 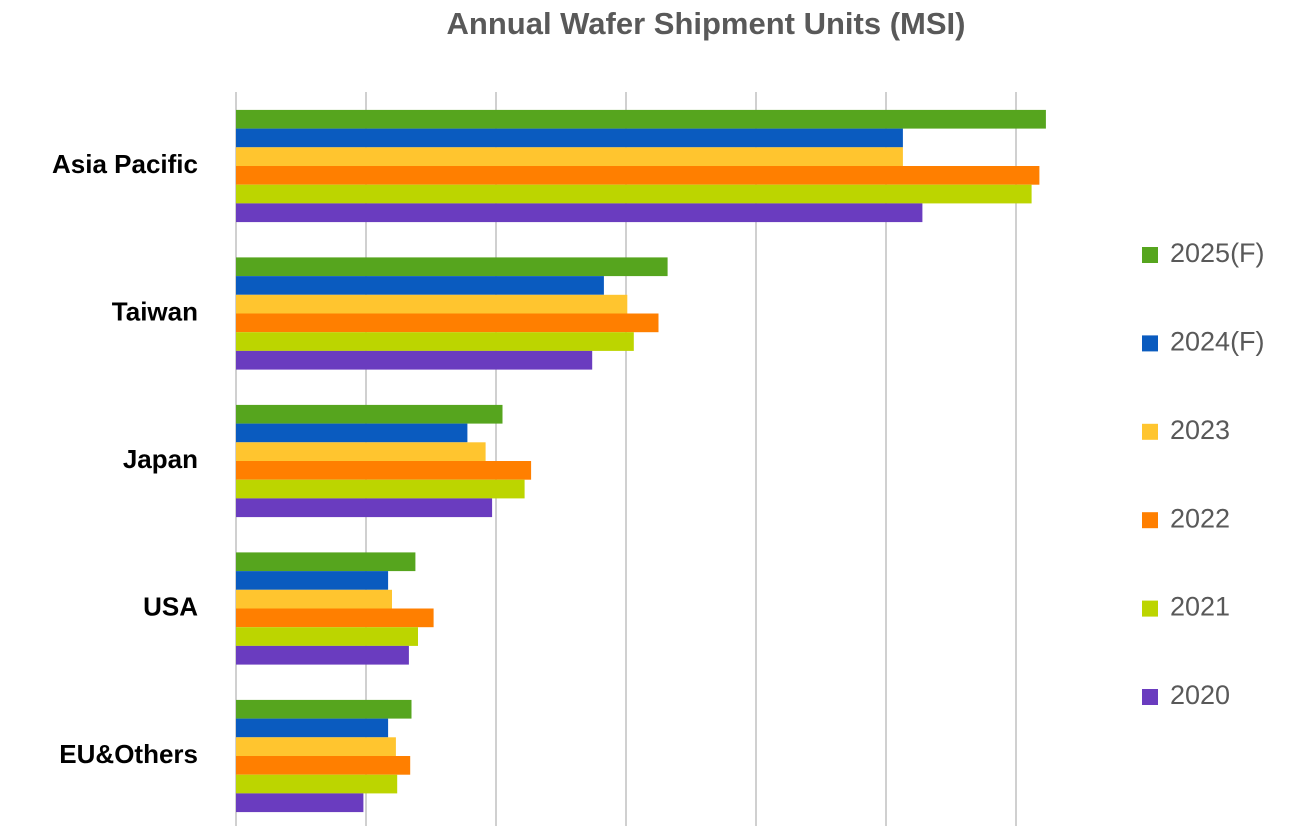 What do you see at coordinates (170, 606) in the screenshot?
I see `category-label: USA` at bounding box center [170, 606].